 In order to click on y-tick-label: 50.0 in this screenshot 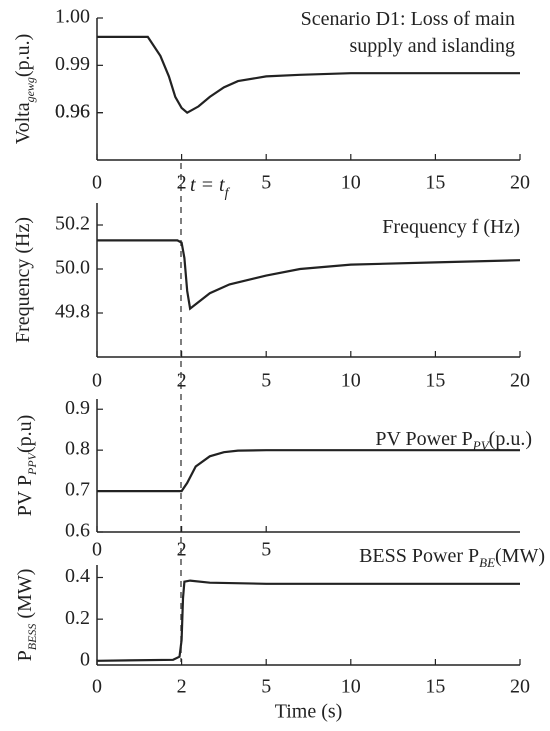, I will do `click(72, 268)`.